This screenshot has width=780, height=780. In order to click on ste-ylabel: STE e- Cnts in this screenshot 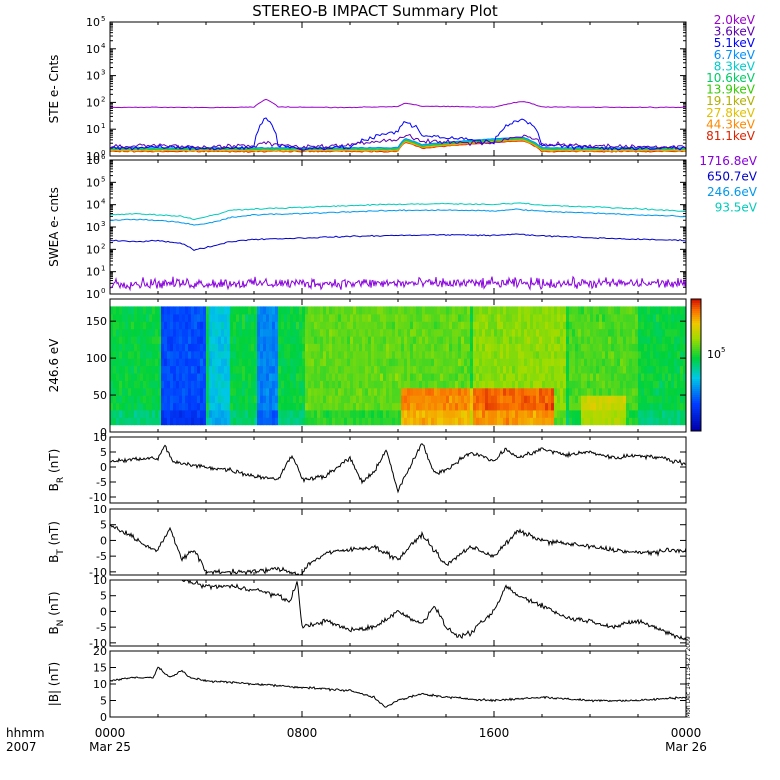, I will do `click(54, 89)`.